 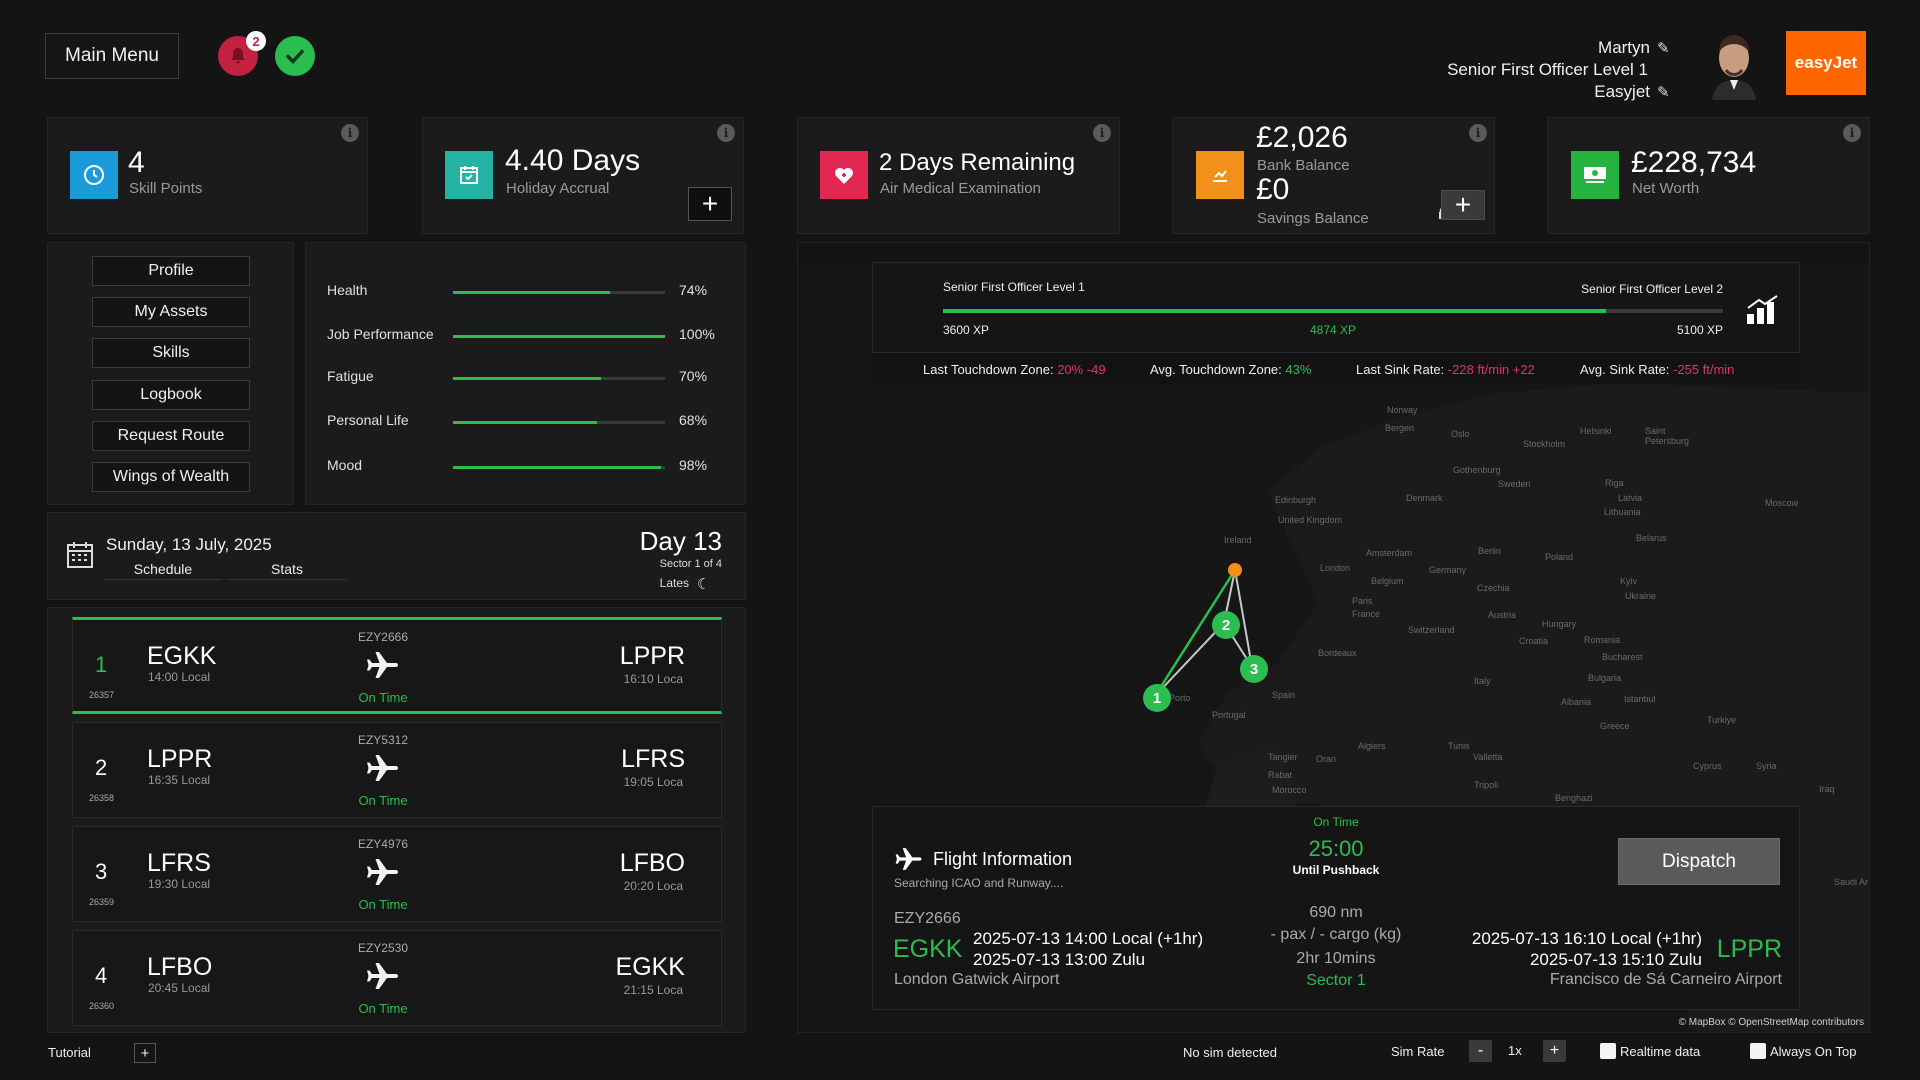 What do you see at coordinates (171, 312) in the screenshot?
I see `my-assets-button: My Assets` at bounding box center [171, 312].